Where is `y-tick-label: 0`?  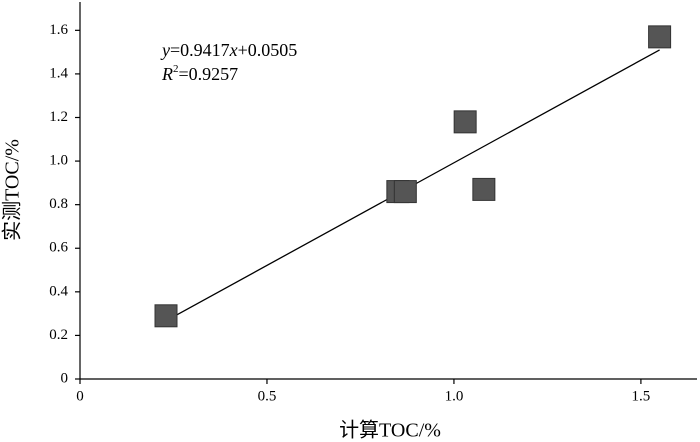 y-tick-label: 0 is located at coordinates (65, 378).